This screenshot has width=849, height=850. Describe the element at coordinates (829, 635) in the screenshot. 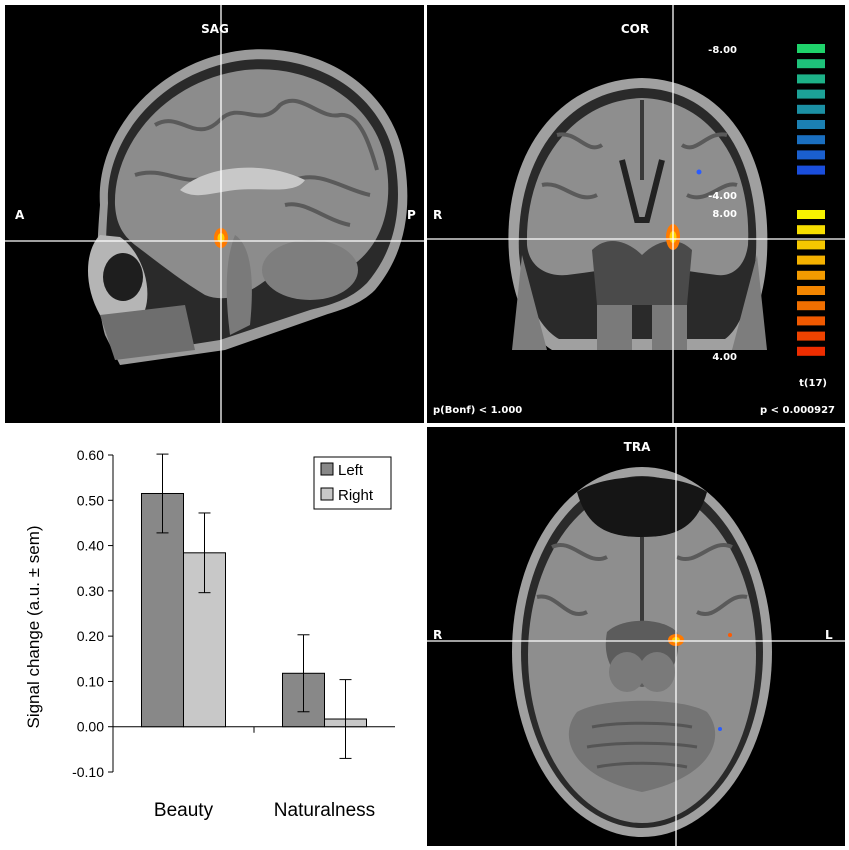

I see `transverse-right-label: L` at that location.